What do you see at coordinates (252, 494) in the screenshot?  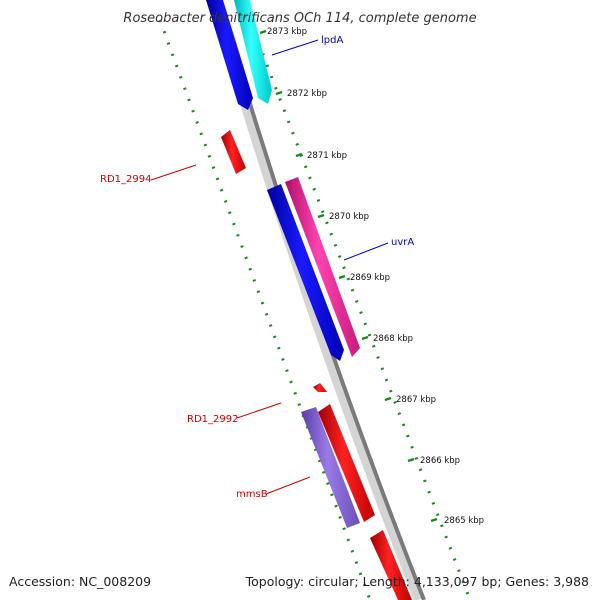 I see `gene-label-mmsB: mmsB` at bounding box center [252, 494].